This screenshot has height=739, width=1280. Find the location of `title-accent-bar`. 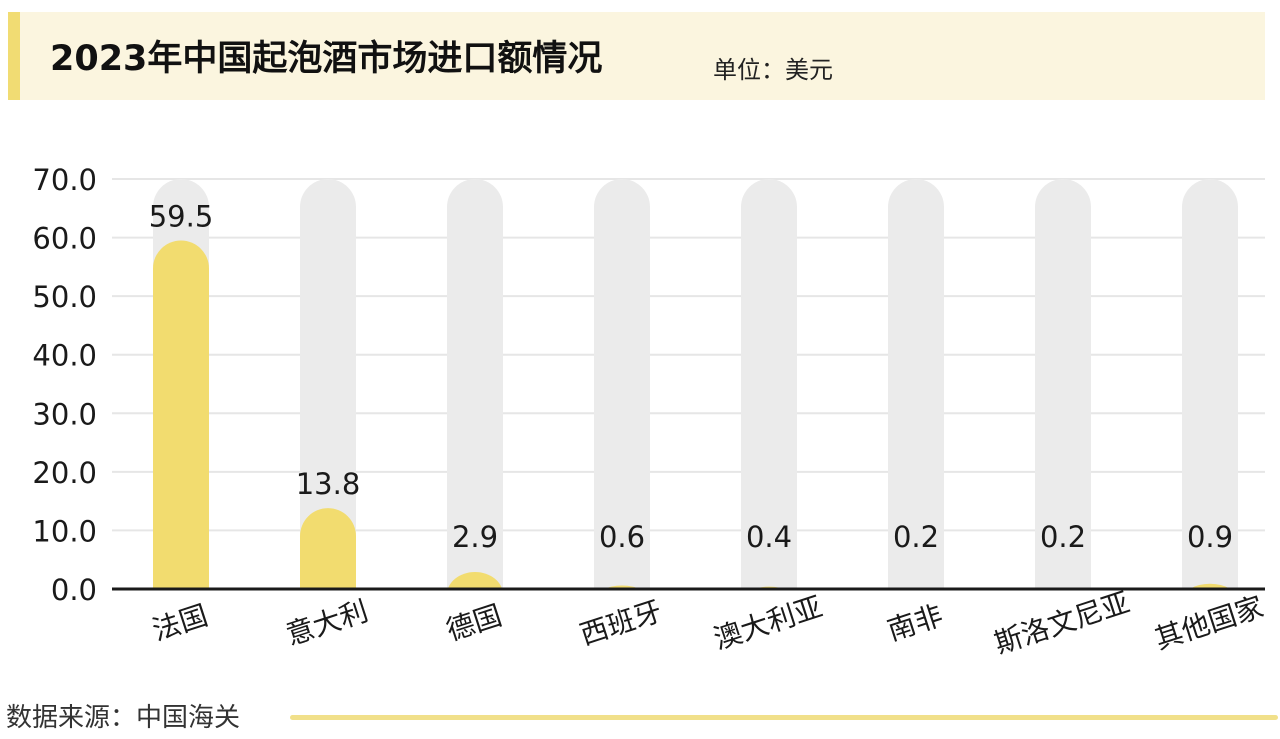

title-accent-bar is located at coordinates (14, 56).